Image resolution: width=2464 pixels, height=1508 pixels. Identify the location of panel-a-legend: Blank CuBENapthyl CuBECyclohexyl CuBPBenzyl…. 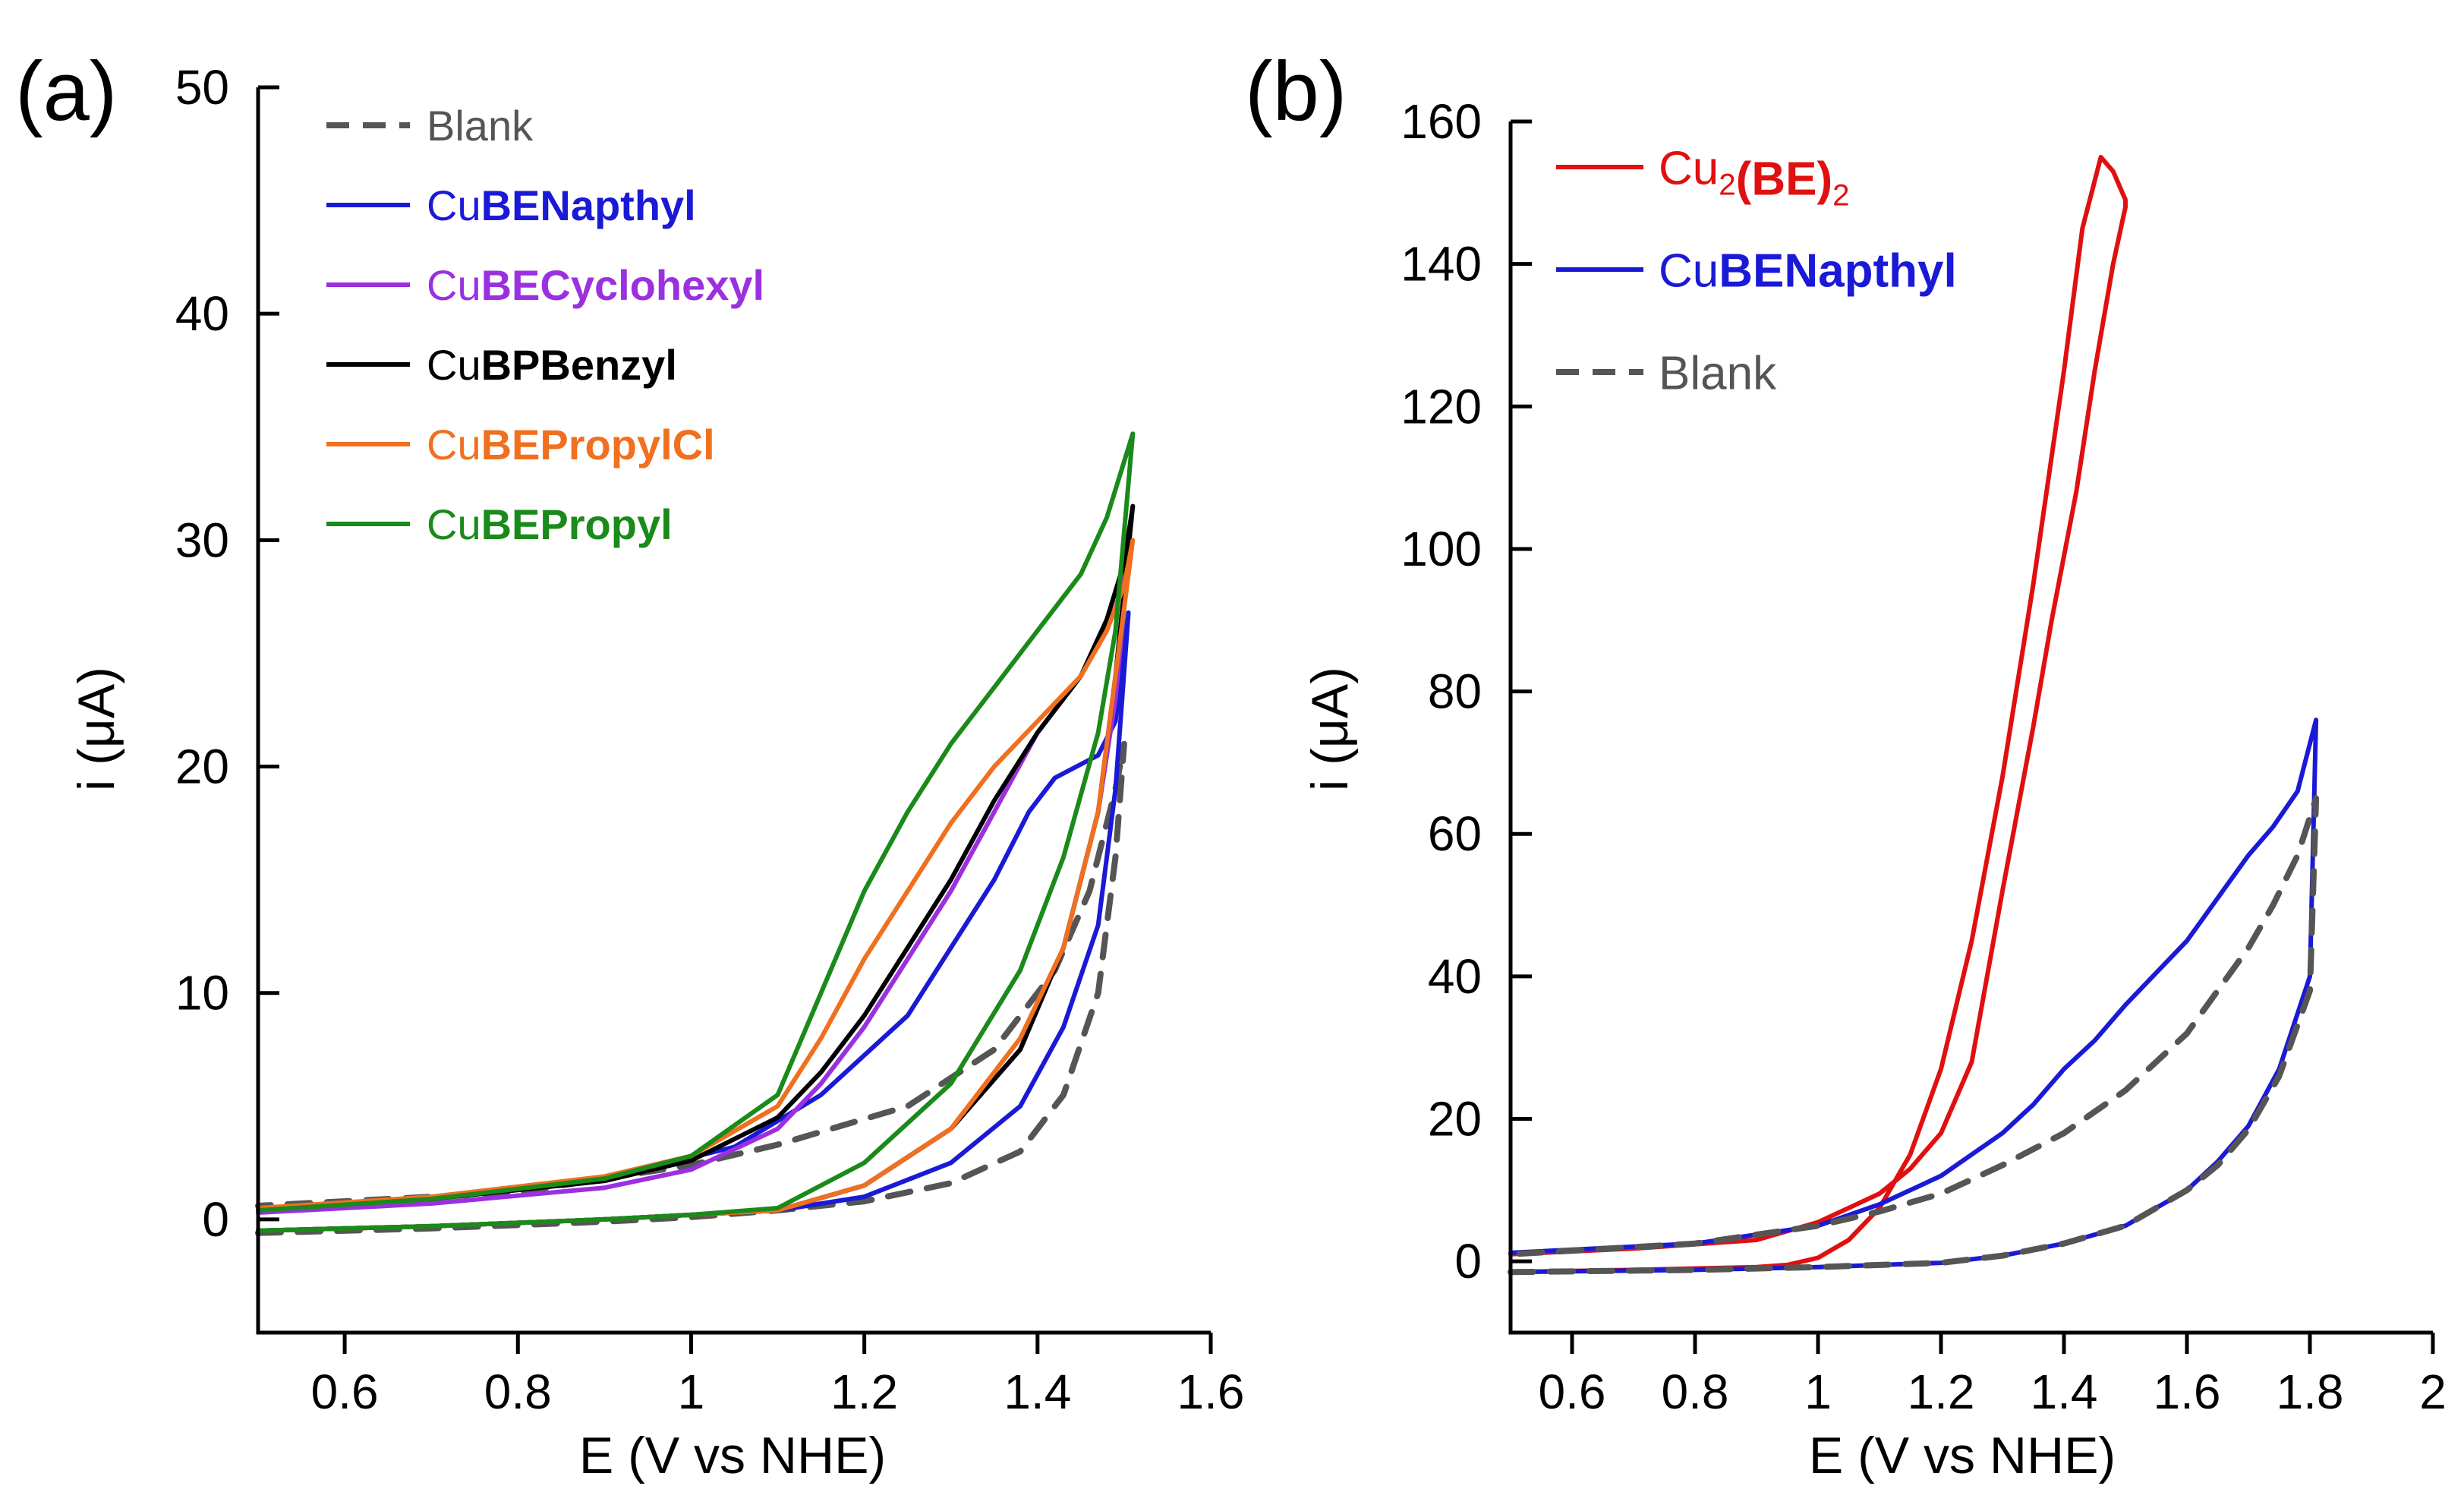
(545, 325).